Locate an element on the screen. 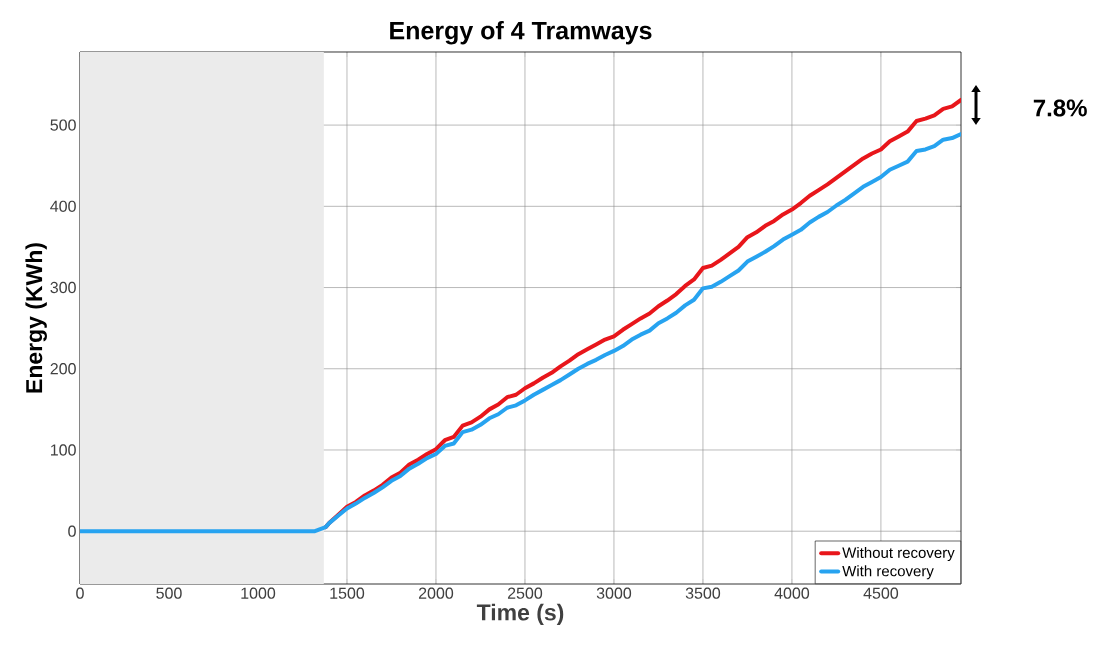 The image size is (1097, 653). y-tick-label: 500 is located at coordinates (63, 125).